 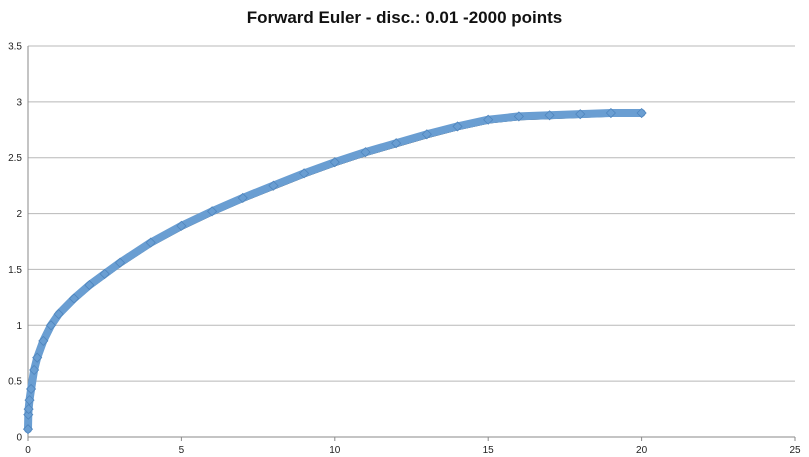 I want to click on y-tick-label-3: 3, so click(x=19, y=102).